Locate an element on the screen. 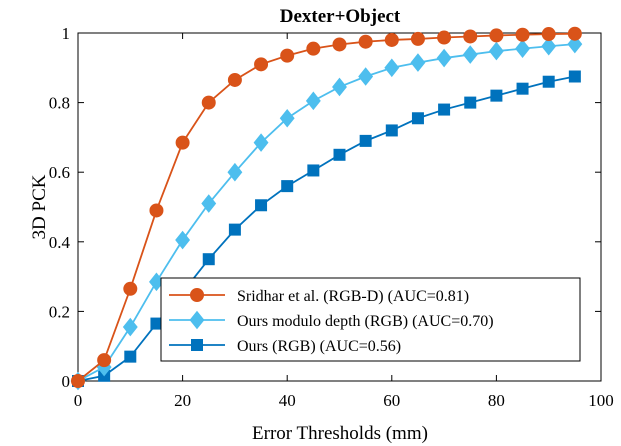 The image size is (621, 446). legend-label: Sridhar et al. (RGB-D) (AUC=0.81) is located at coordinates (353, 296).